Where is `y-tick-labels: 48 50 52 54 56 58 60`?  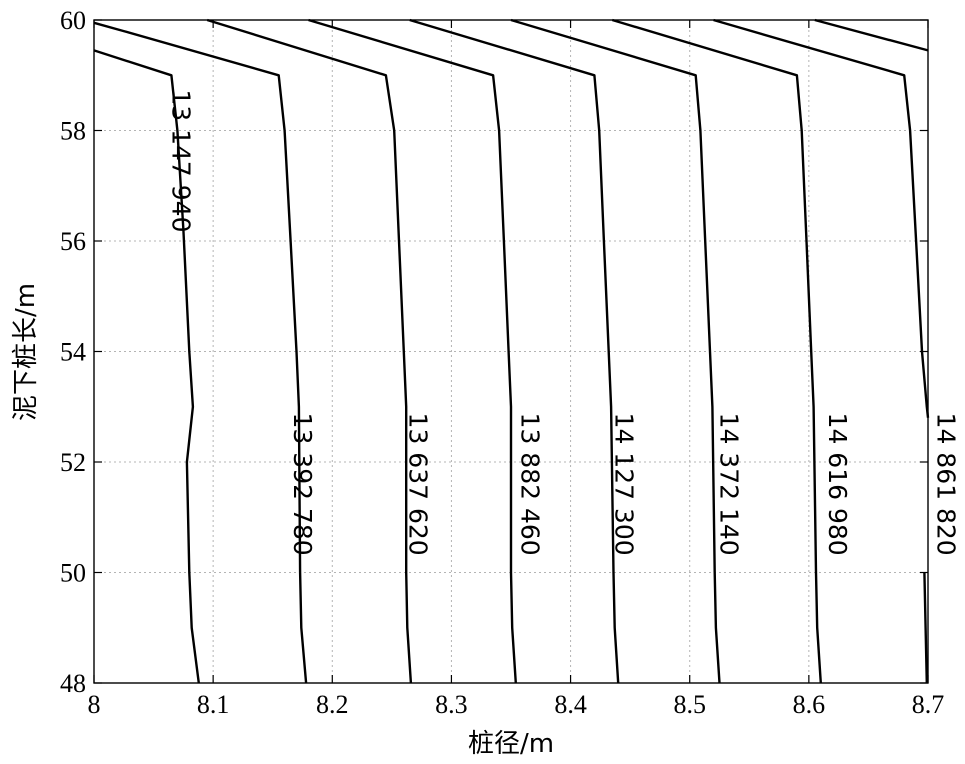
y-tick-labels: 48 50 52 54 56 58 60 is located at coordinates (73, 352).